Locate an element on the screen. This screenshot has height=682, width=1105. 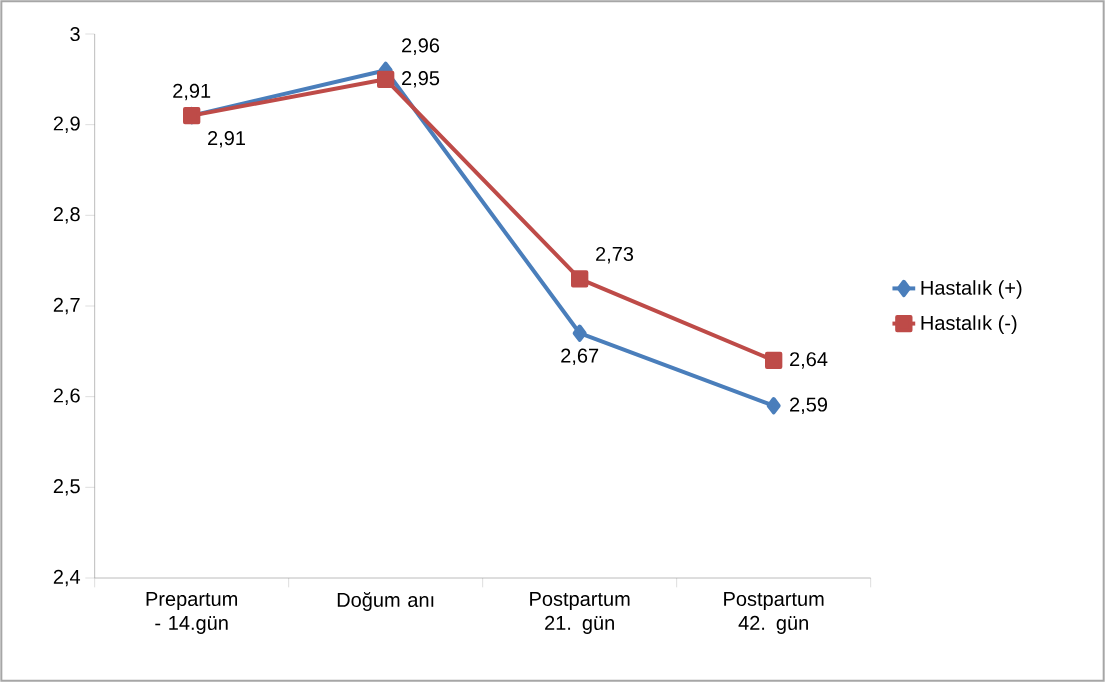
data-label: 2,95 is located at coordinates (421, 79).